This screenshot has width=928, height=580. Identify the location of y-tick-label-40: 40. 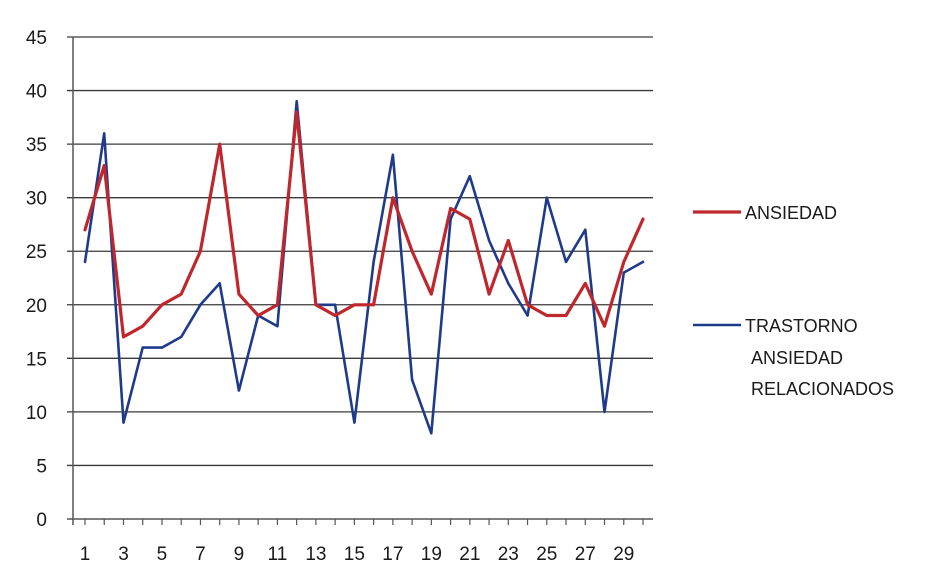
(36, 92).